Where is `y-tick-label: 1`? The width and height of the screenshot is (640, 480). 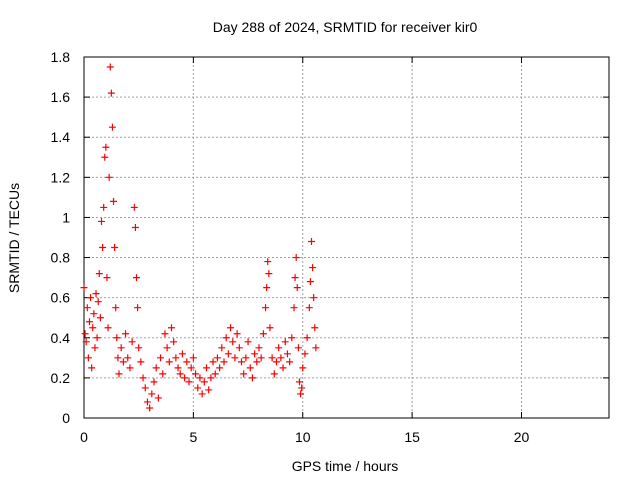 y-tick-label: 1 is located at coordinates (66, 217).